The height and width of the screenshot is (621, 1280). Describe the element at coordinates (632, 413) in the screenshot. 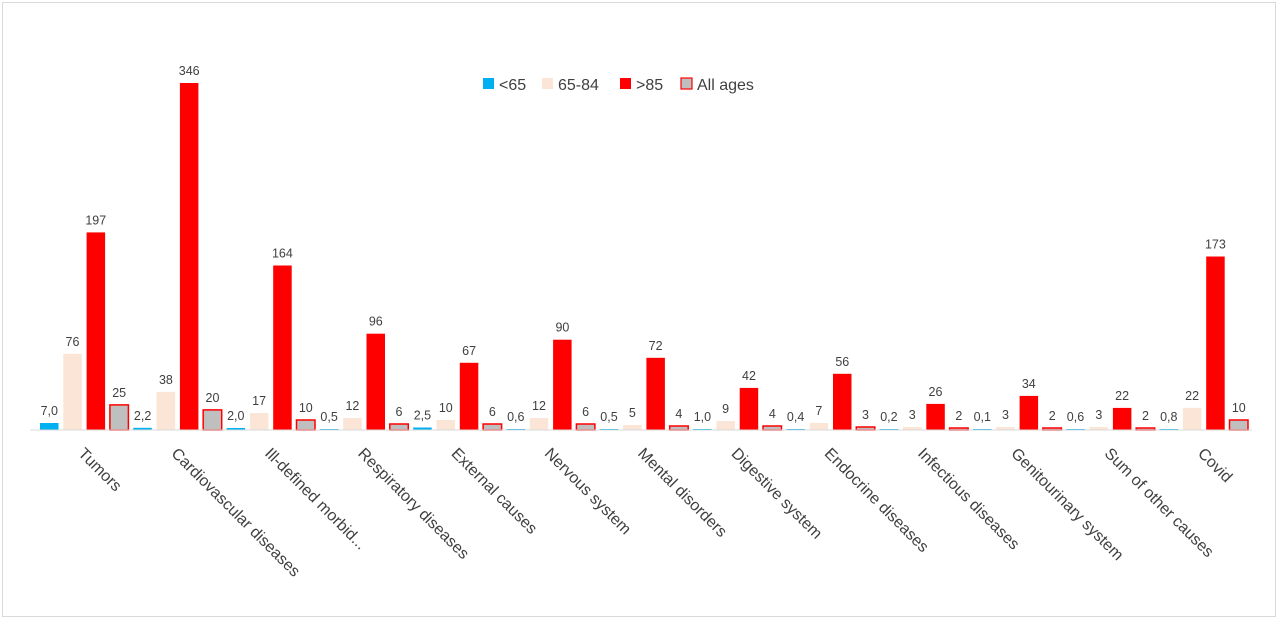

I see `data-label-2-7: 5` at that location.